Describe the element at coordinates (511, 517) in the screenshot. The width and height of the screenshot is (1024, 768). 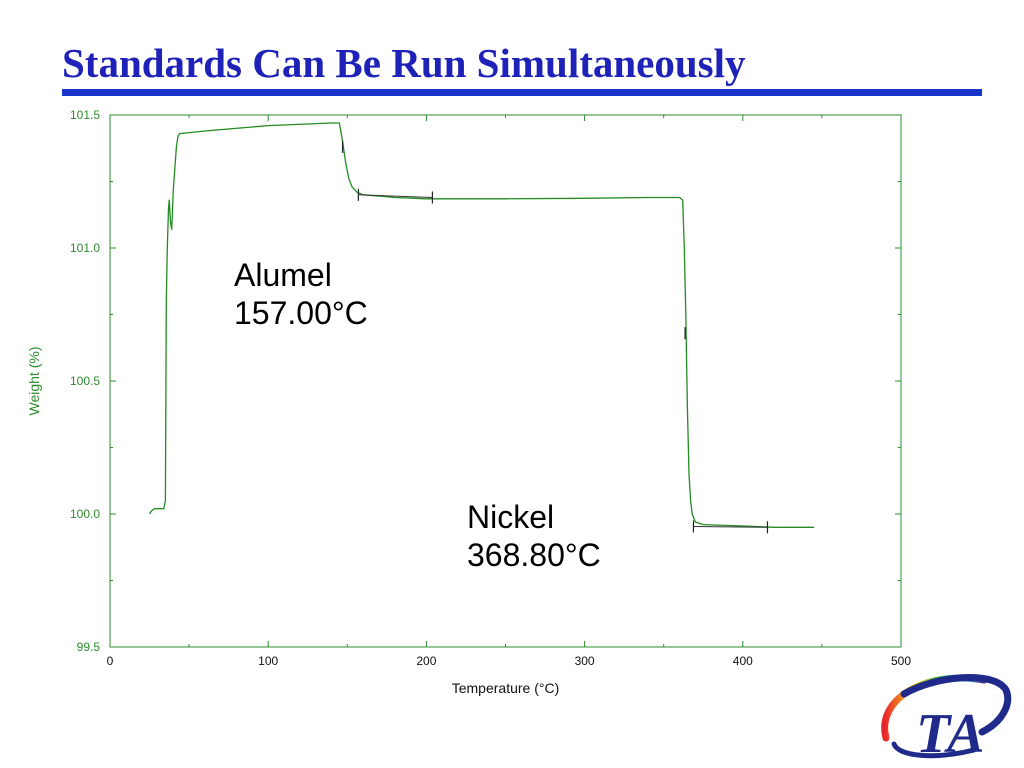
I see `nickel-label: Nickel` at that location.